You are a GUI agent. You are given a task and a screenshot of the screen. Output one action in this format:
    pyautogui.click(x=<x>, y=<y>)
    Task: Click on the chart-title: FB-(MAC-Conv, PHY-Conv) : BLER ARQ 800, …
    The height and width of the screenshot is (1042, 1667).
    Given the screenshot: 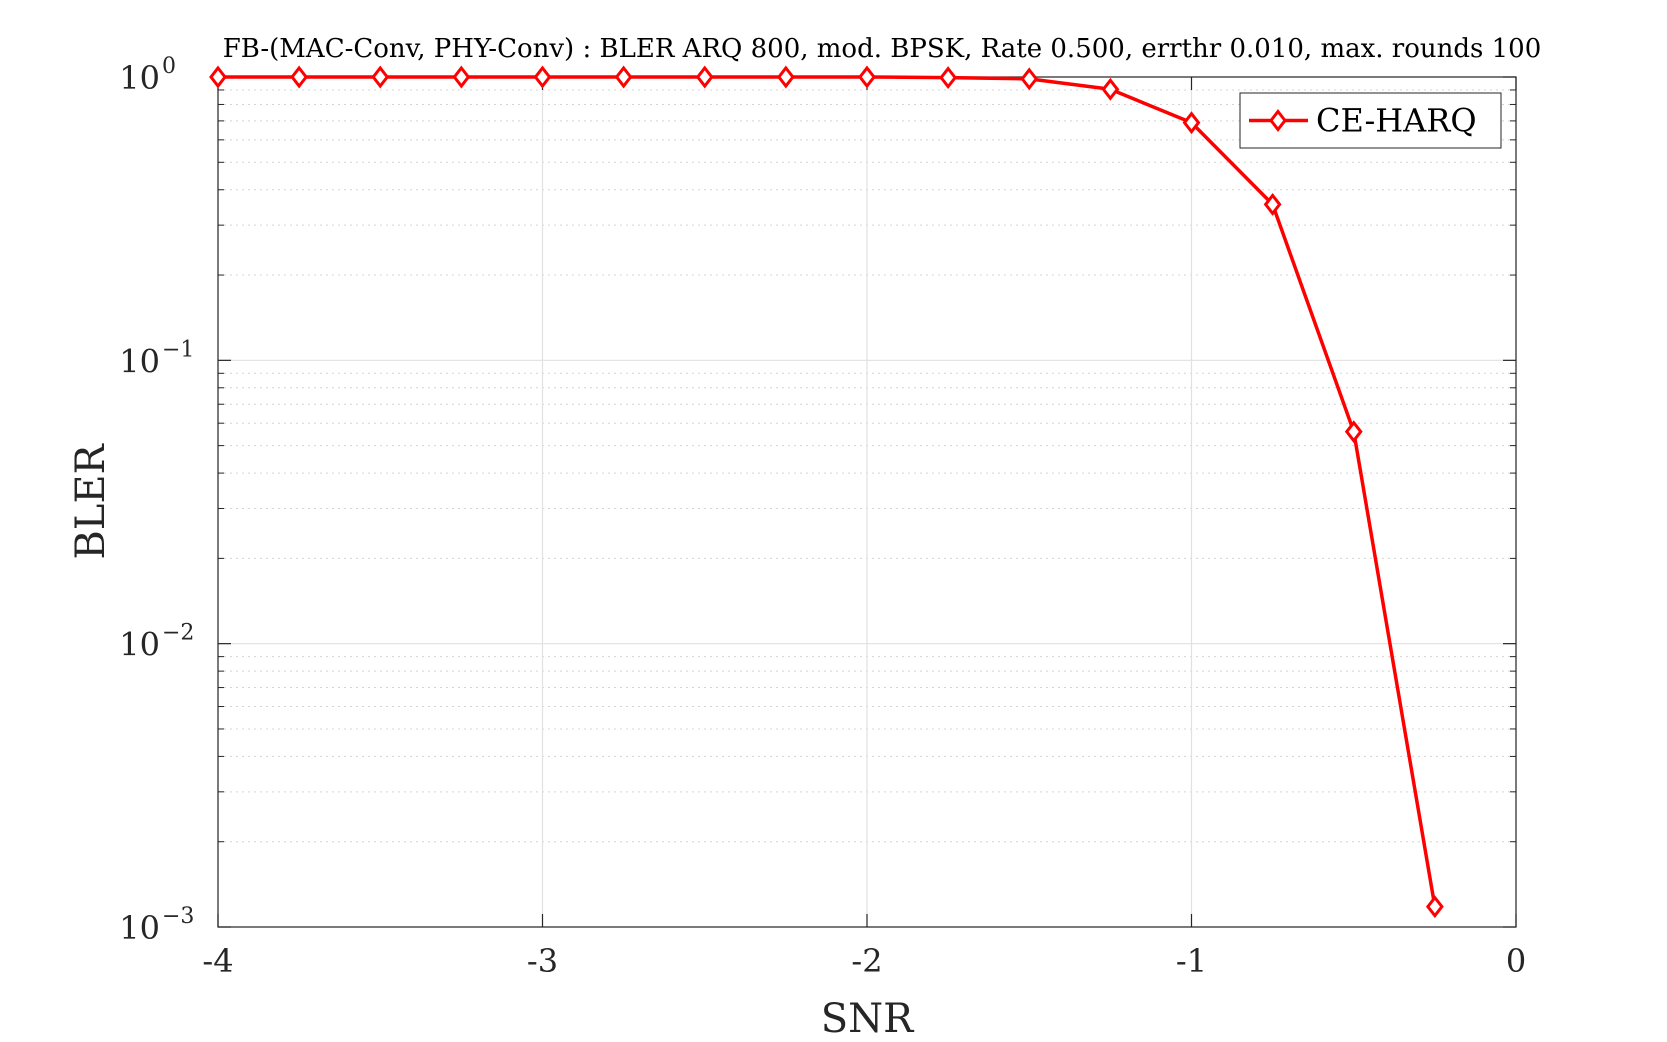 What is the action you would take?
    pyautogui.click(x=882, y=49)
    